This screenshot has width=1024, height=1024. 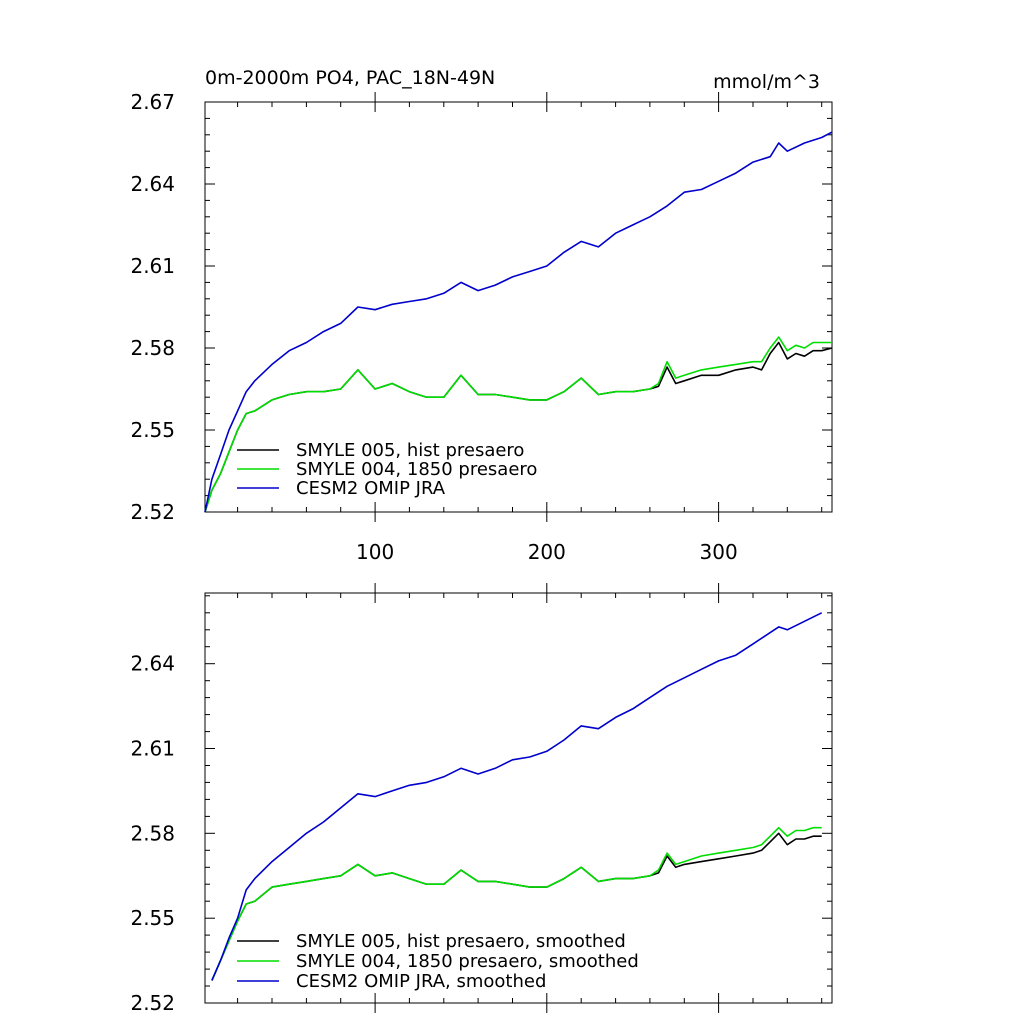 I want to click on x-tick-label: 100, so click(x=375, y=552).